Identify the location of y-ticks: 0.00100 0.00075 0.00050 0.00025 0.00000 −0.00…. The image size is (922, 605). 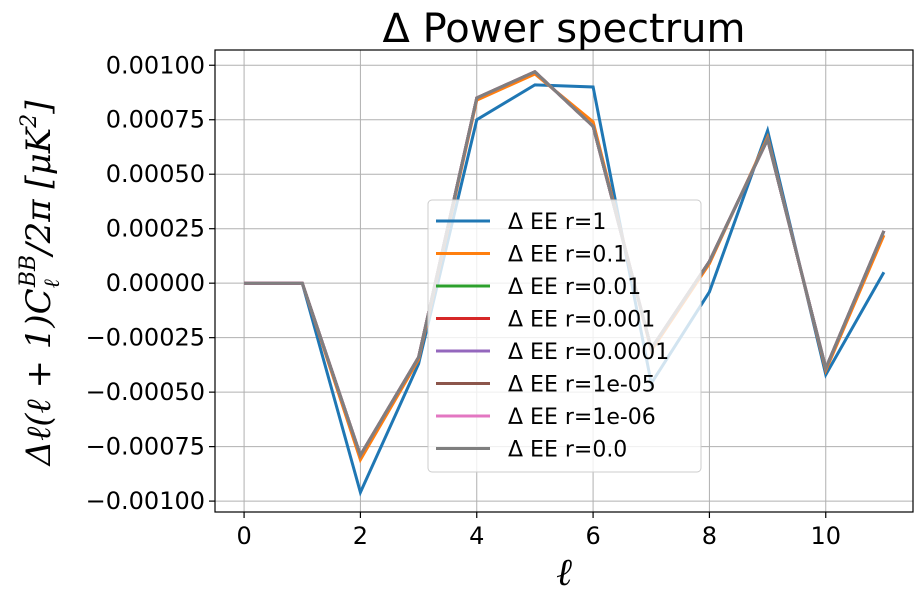
(150, 283).